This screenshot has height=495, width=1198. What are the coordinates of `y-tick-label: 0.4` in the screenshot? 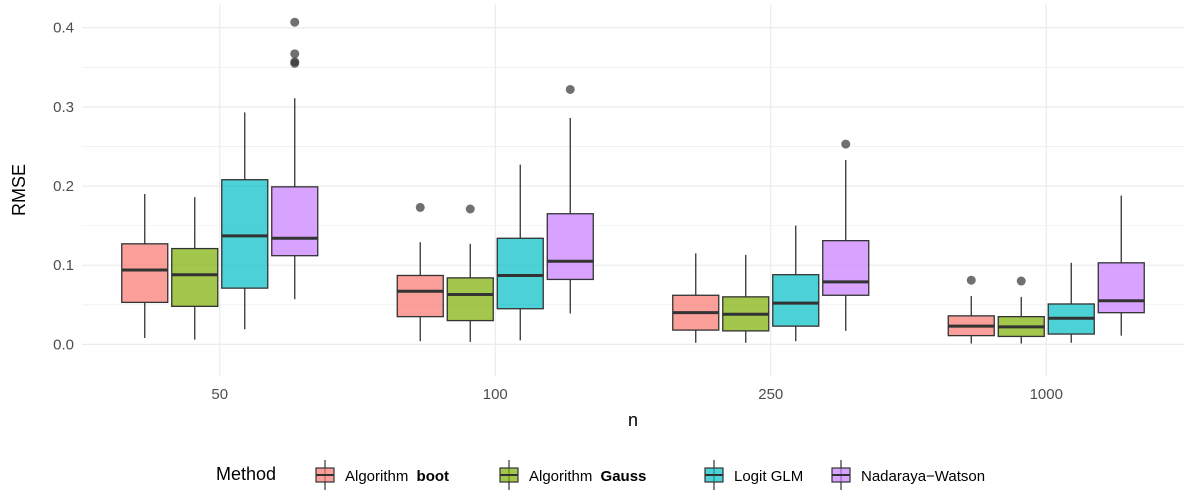 It's located at (63, 28).